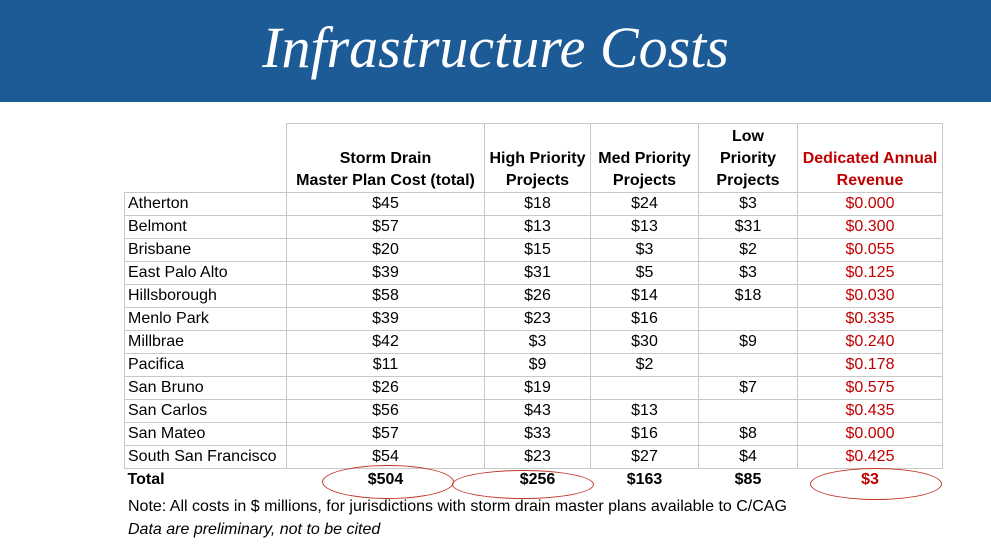 The width and height of the screenshot is (991, 556). I want to click on jurisdiction-cell: South San Francisco, so click(205, 457).